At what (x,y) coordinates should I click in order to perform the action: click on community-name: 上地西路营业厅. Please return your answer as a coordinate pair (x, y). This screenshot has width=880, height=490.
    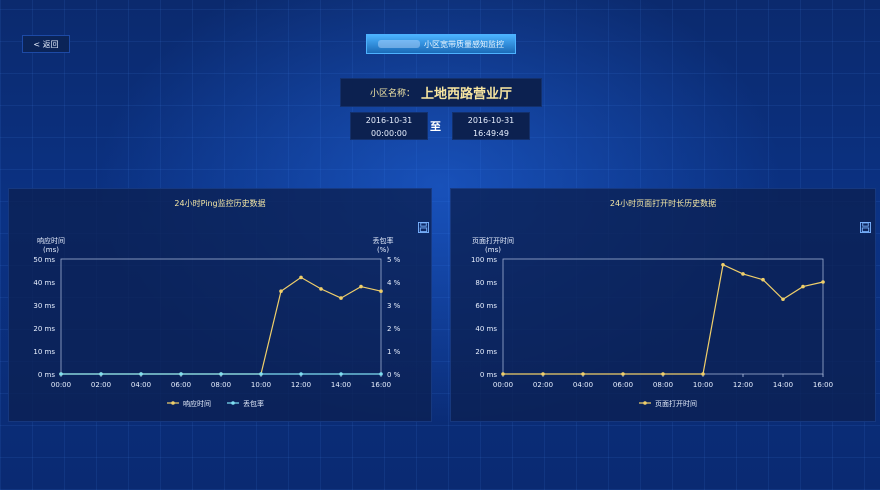
    Looking at the image, I should click on (467, 94).